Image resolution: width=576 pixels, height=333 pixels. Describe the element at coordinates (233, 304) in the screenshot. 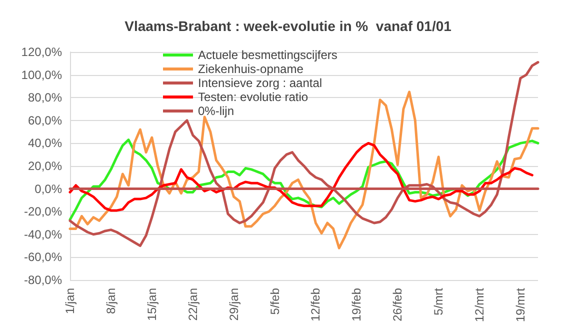

I see `x-tick-label: 29/jan` at that location.